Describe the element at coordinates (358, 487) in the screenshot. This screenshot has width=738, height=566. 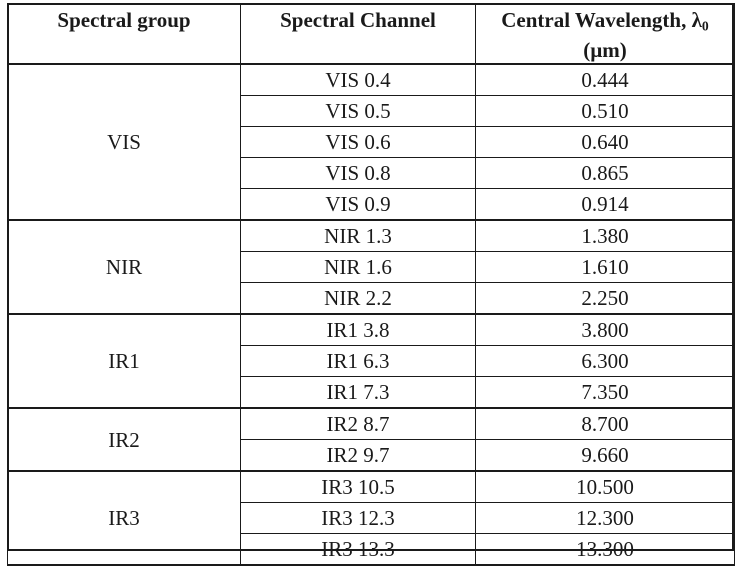
I see `spectral-channel-cell: IR3 10.5` at that location.